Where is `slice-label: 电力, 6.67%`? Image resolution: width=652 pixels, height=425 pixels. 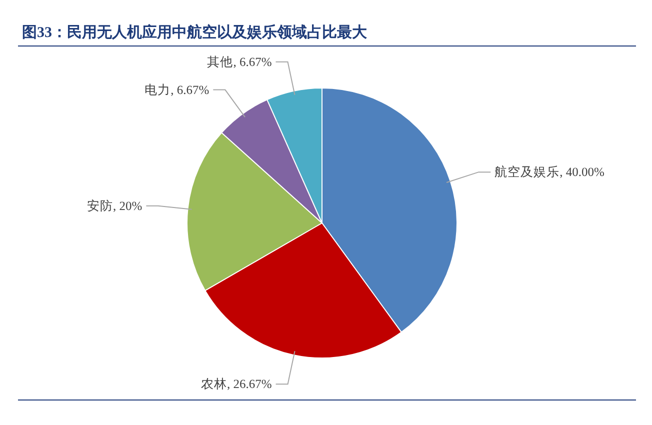
slice-label: 电力, 6.67% is located at coordinates (177, 89).